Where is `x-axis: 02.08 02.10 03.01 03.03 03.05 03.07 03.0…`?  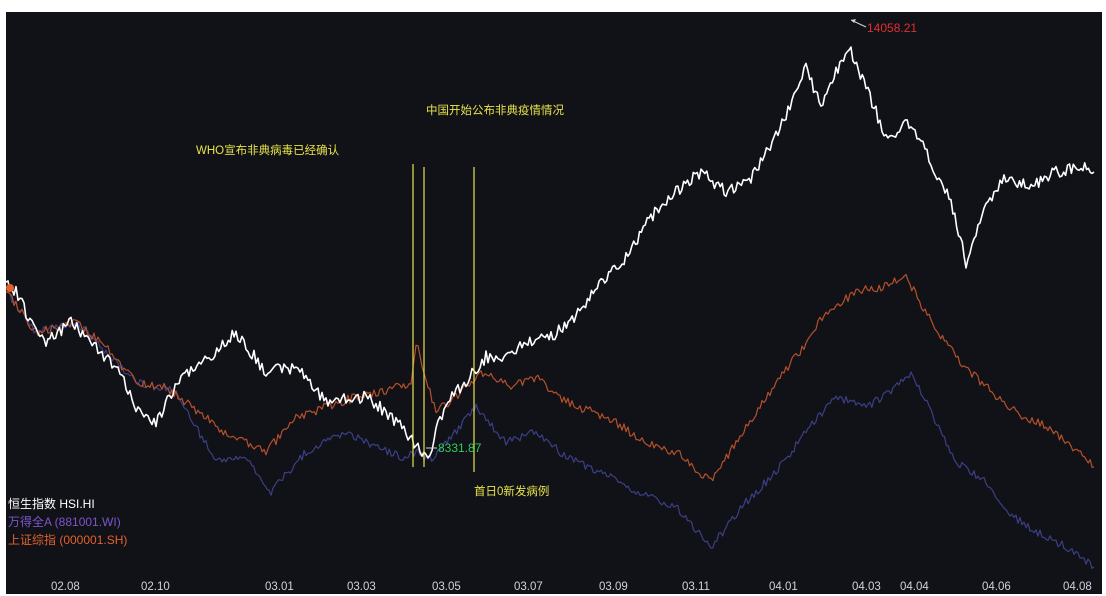
x-axis: 02.08 02.10 03.01 03.03 03.05 03.07 03.0… is located at coordinates (571, 587).